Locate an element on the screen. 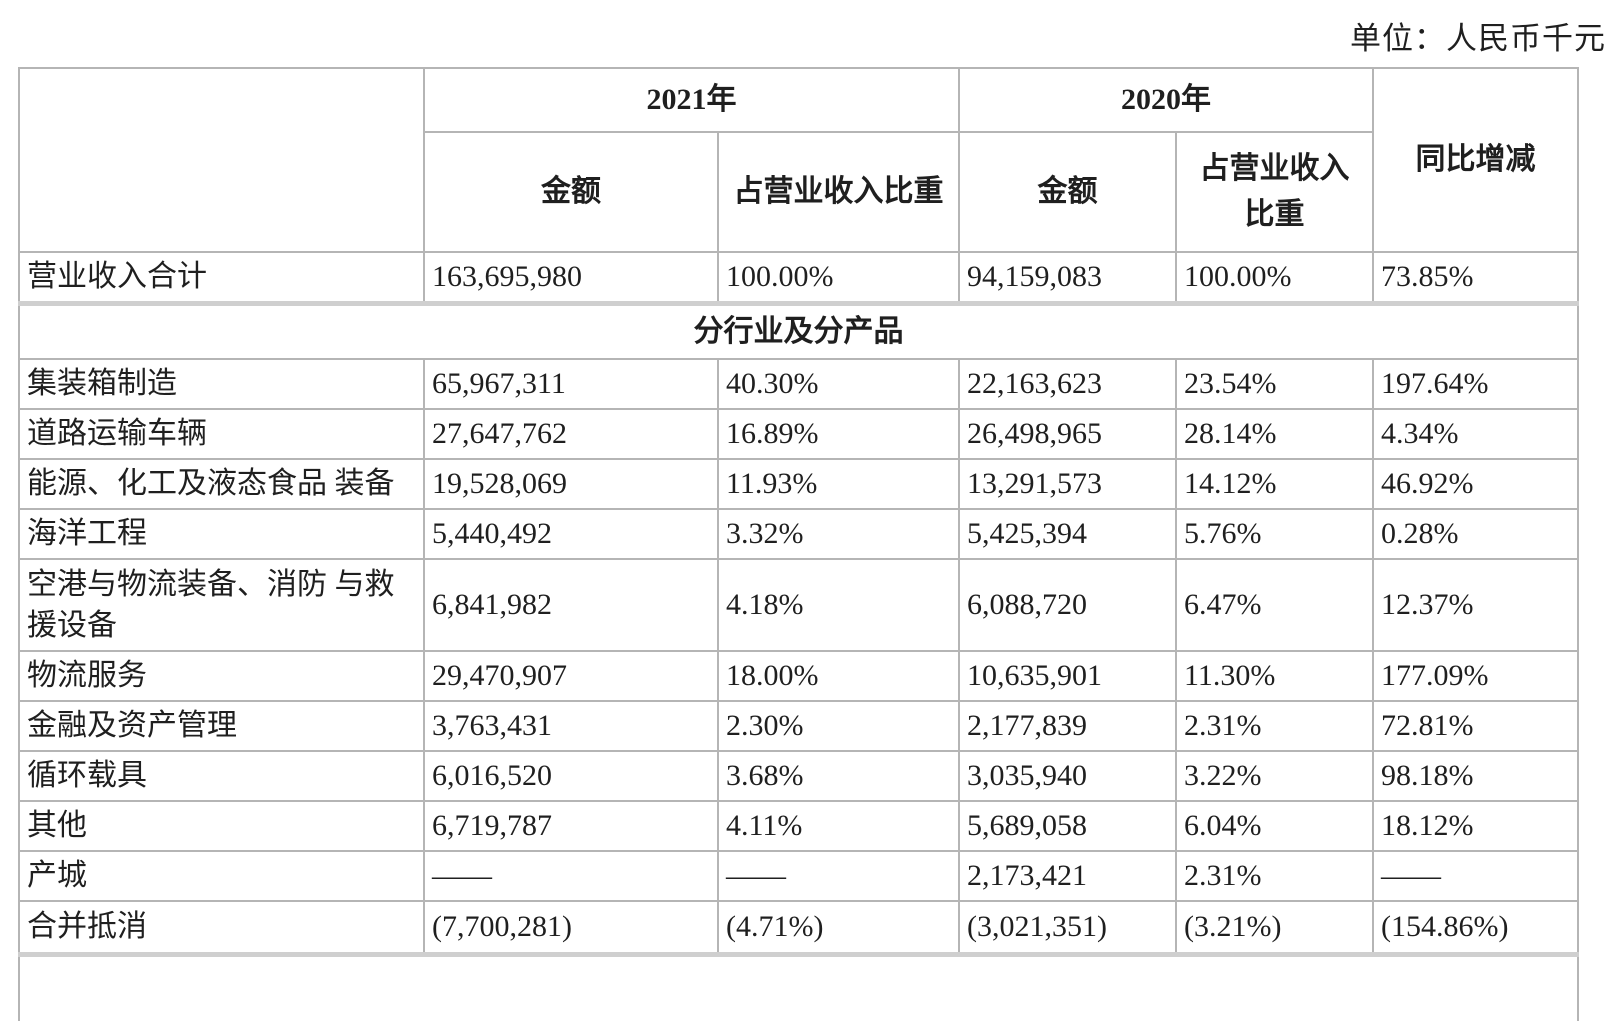 The width and height of the screenshot is (1612, 1021). pct-2021-cell: 11.93% is located at coordinates (838, 484).